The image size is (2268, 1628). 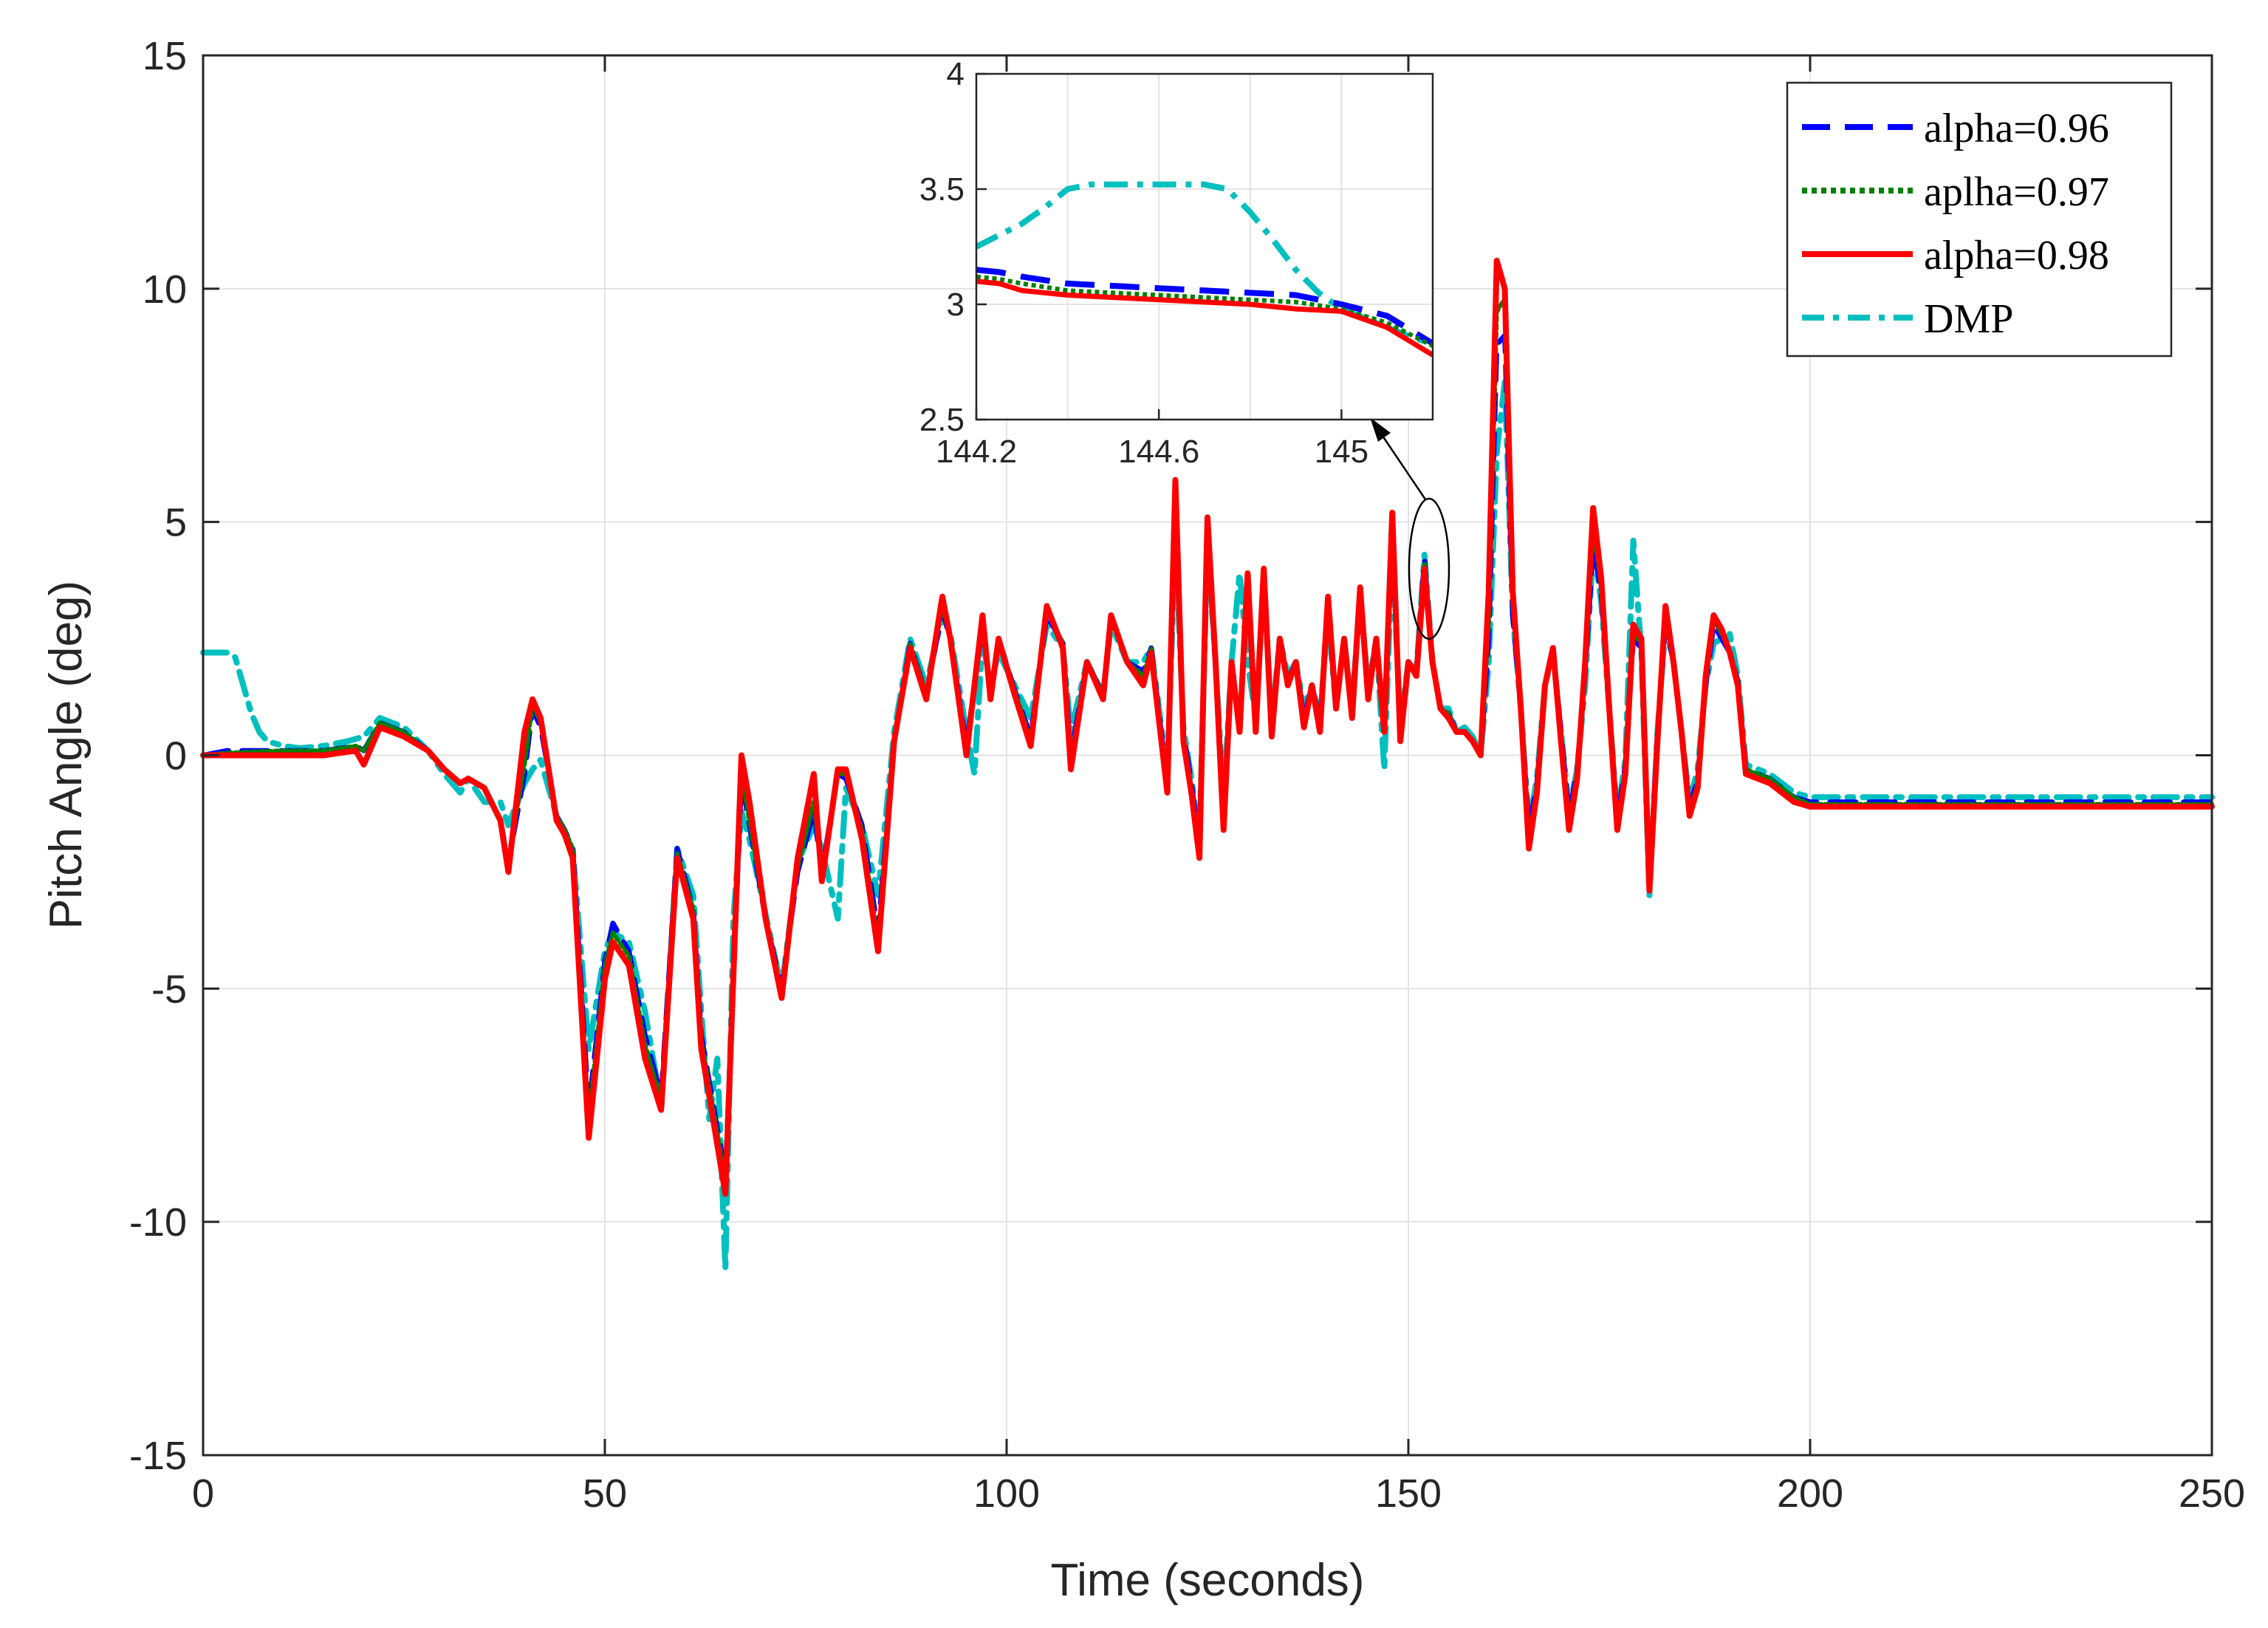 I want to click on inset-x-tick-label: 144.2, so click(x=976, y=452).